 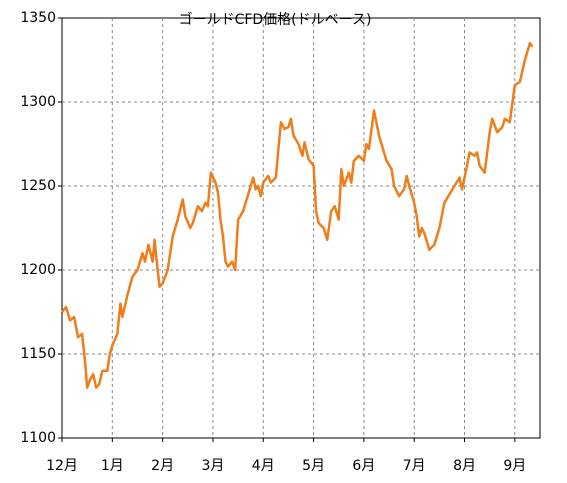 What do you see at coordinates (514, 466) in the screenshot?
I see `x-tick-label: 9月` at bounding box center [514, 466].